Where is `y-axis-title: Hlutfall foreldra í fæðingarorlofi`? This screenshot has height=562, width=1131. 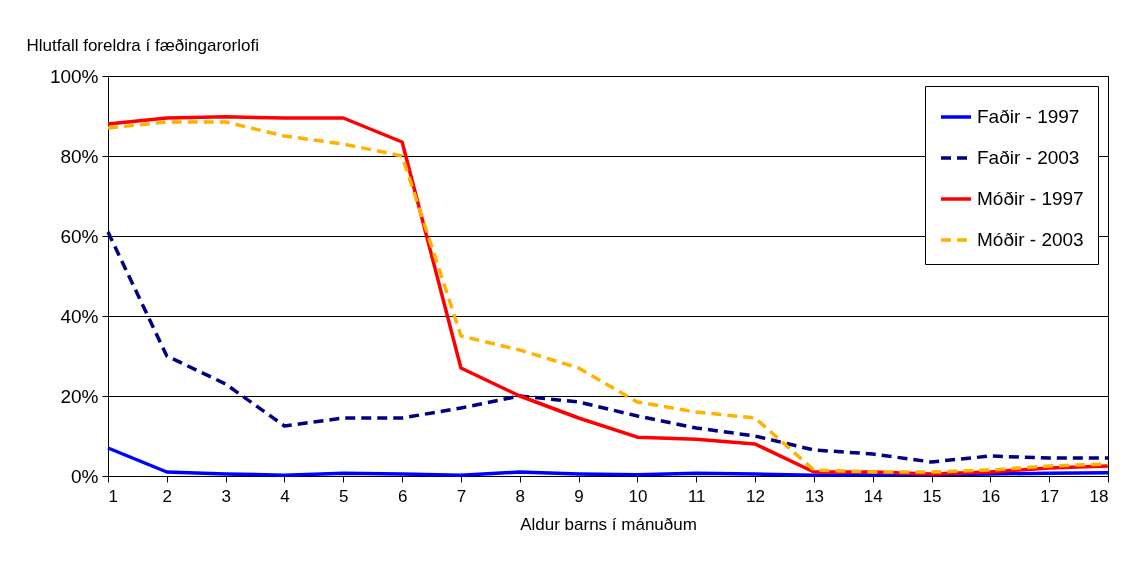
y-axis-title: Hlutfall foreldra í fæðingarorlofi is located at coordinates (142, 45).